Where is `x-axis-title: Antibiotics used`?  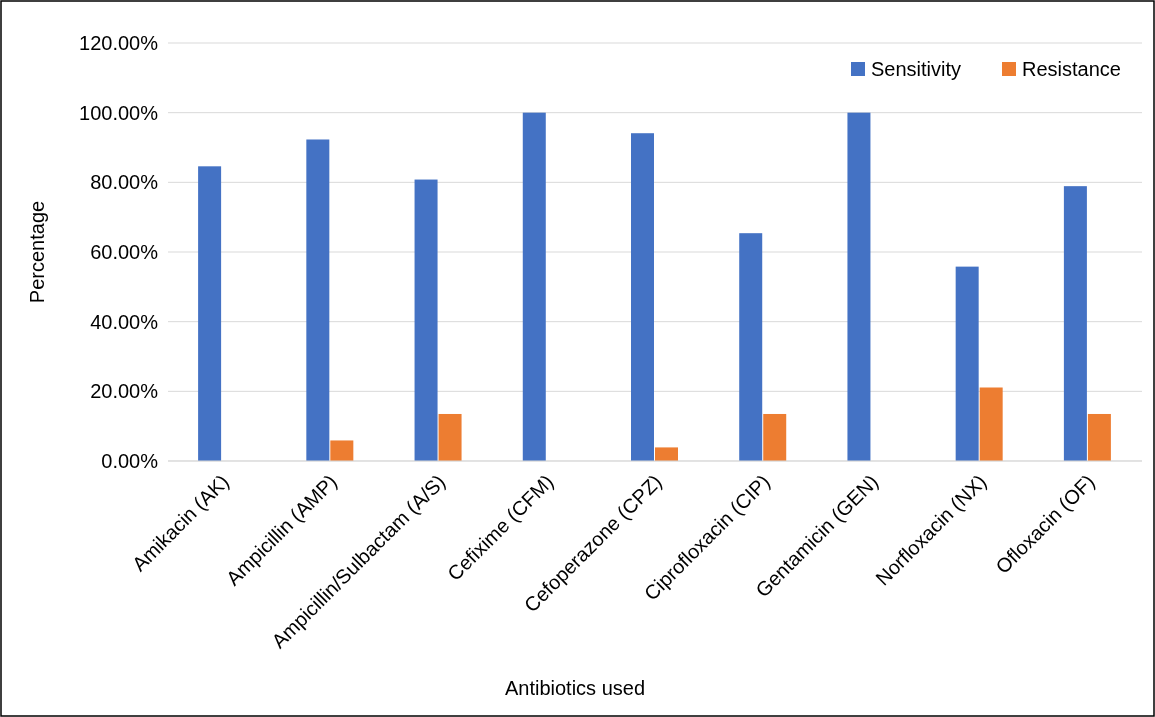
x-axis-title: Antibiotics used is located at coordinates (575, 688).